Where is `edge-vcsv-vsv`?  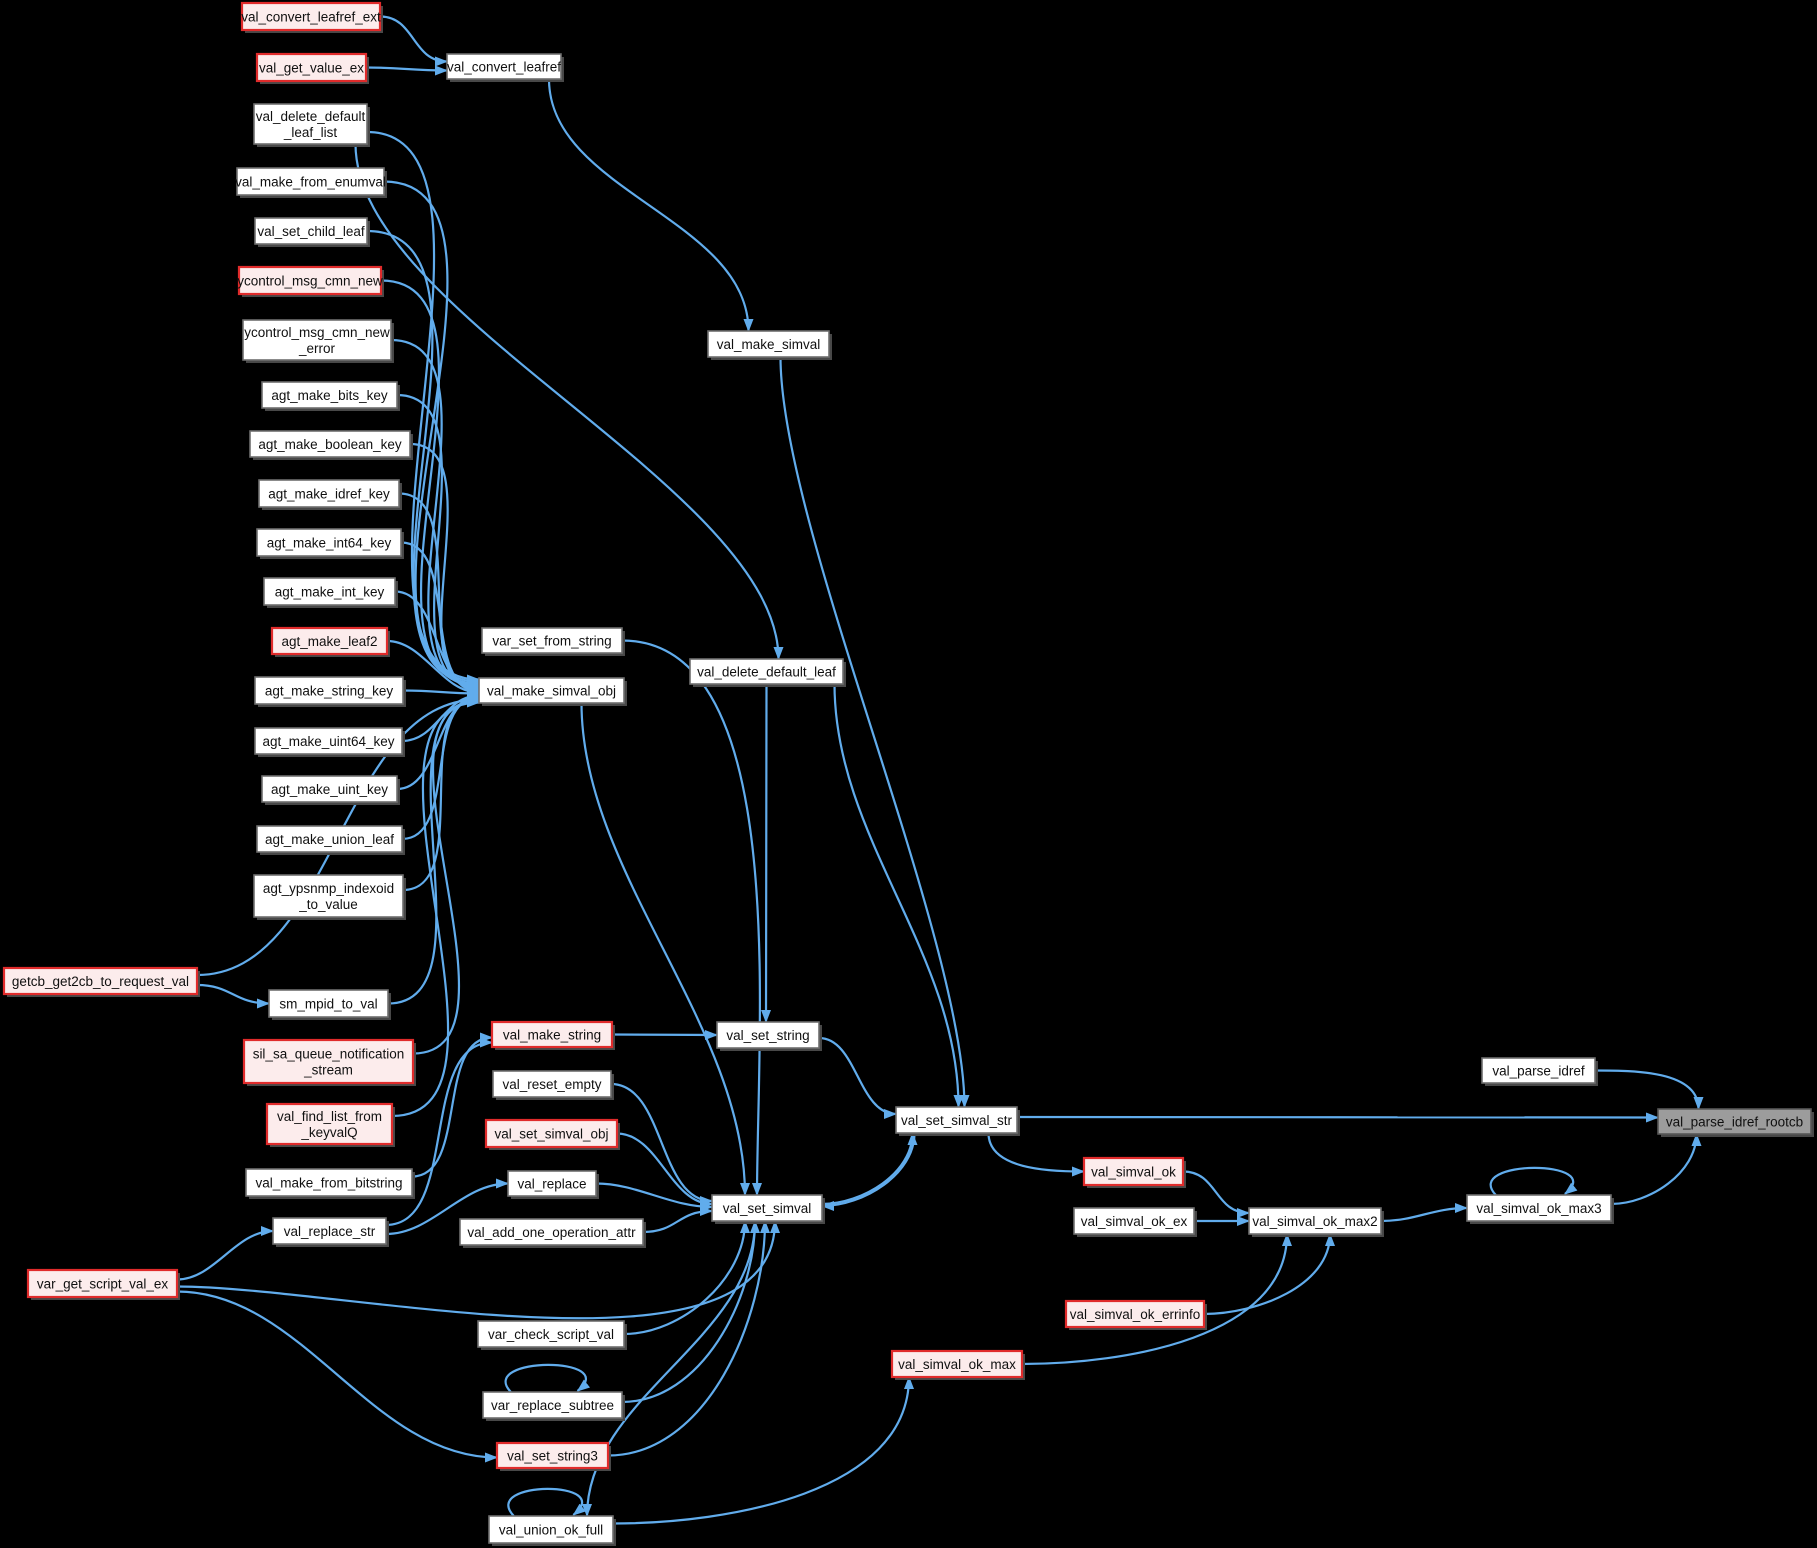 edge-vcsv-vsv is located at coordinates (686, 1278).